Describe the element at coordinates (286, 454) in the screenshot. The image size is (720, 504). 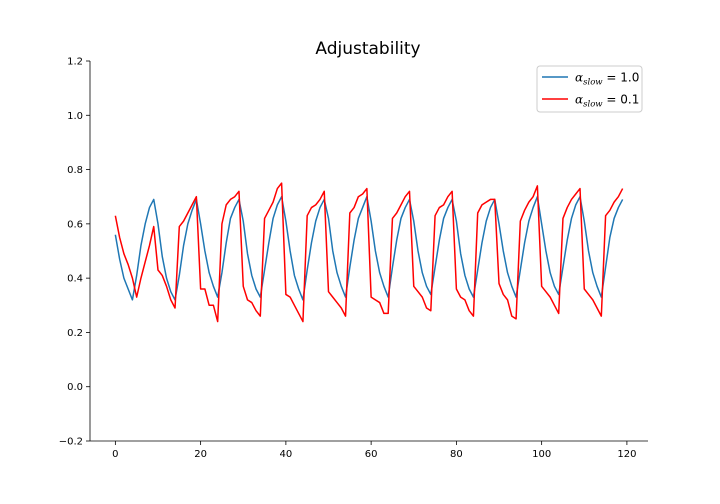
I see `x-tick-label: 40` at that location.